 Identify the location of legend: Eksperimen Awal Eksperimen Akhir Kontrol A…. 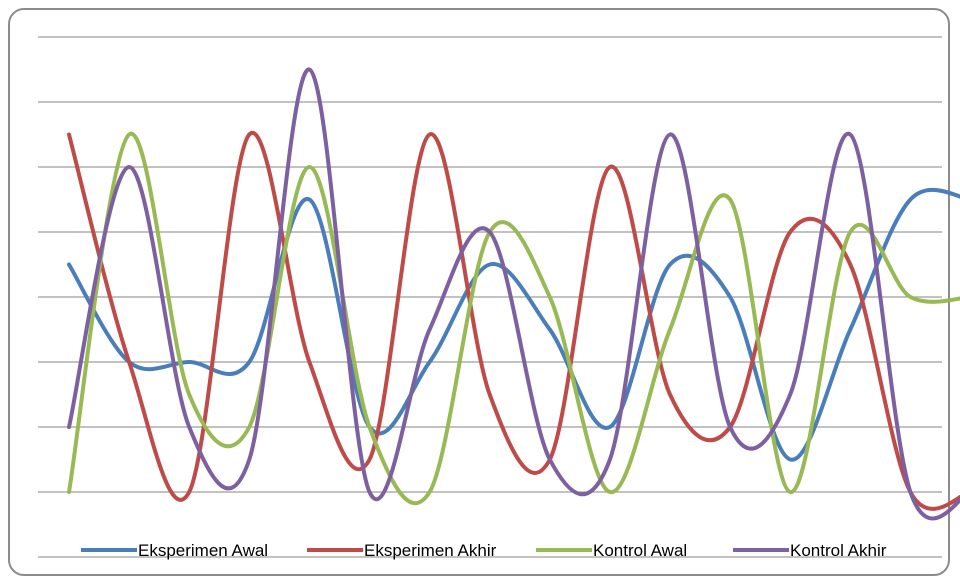
(484, 550).